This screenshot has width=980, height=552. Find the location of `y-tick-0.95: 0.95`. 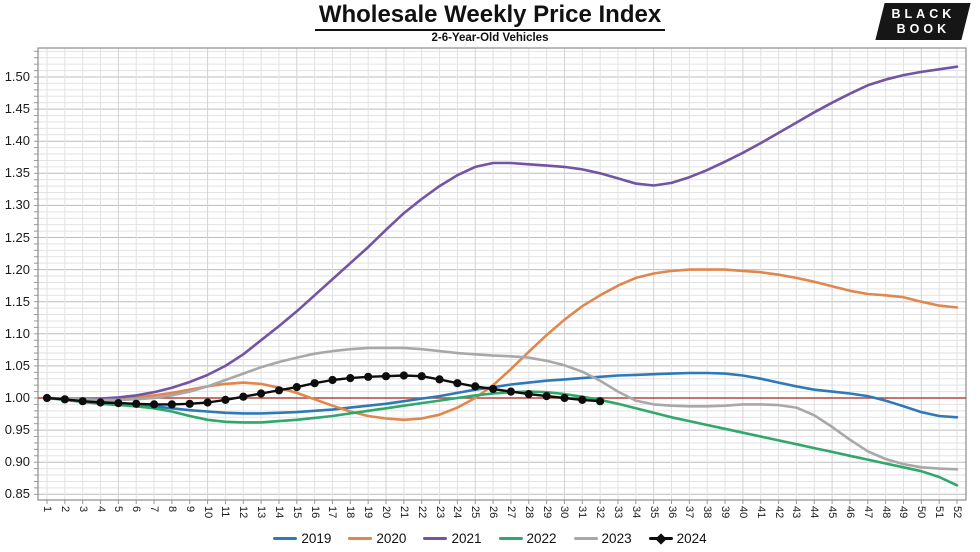

y-tick-0.95: 0.95 is located at coordinates (17, 430).